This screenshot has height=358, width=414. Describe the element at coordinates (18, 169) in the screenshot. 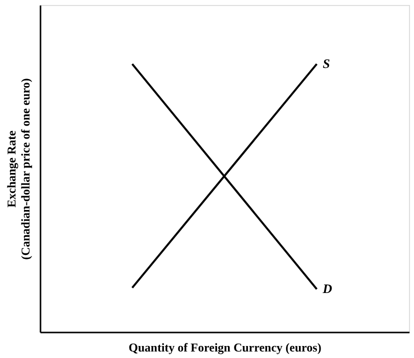

I see `y-axis-title: Exchange Rate (Canadian-dollar price of one euro)` at that location.